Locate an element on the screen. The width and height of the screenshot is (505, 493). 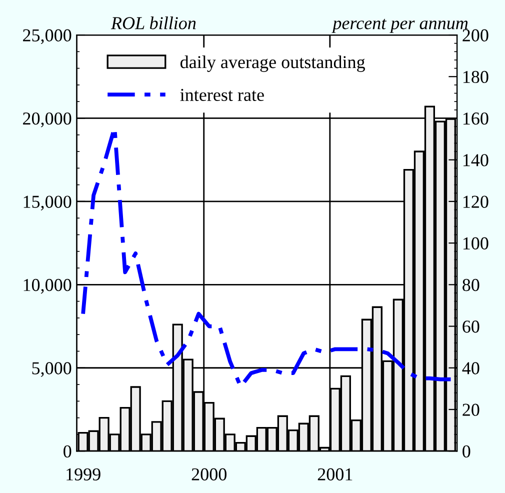
y-tick-label: 10,000 is located at coordinates (48, 286).